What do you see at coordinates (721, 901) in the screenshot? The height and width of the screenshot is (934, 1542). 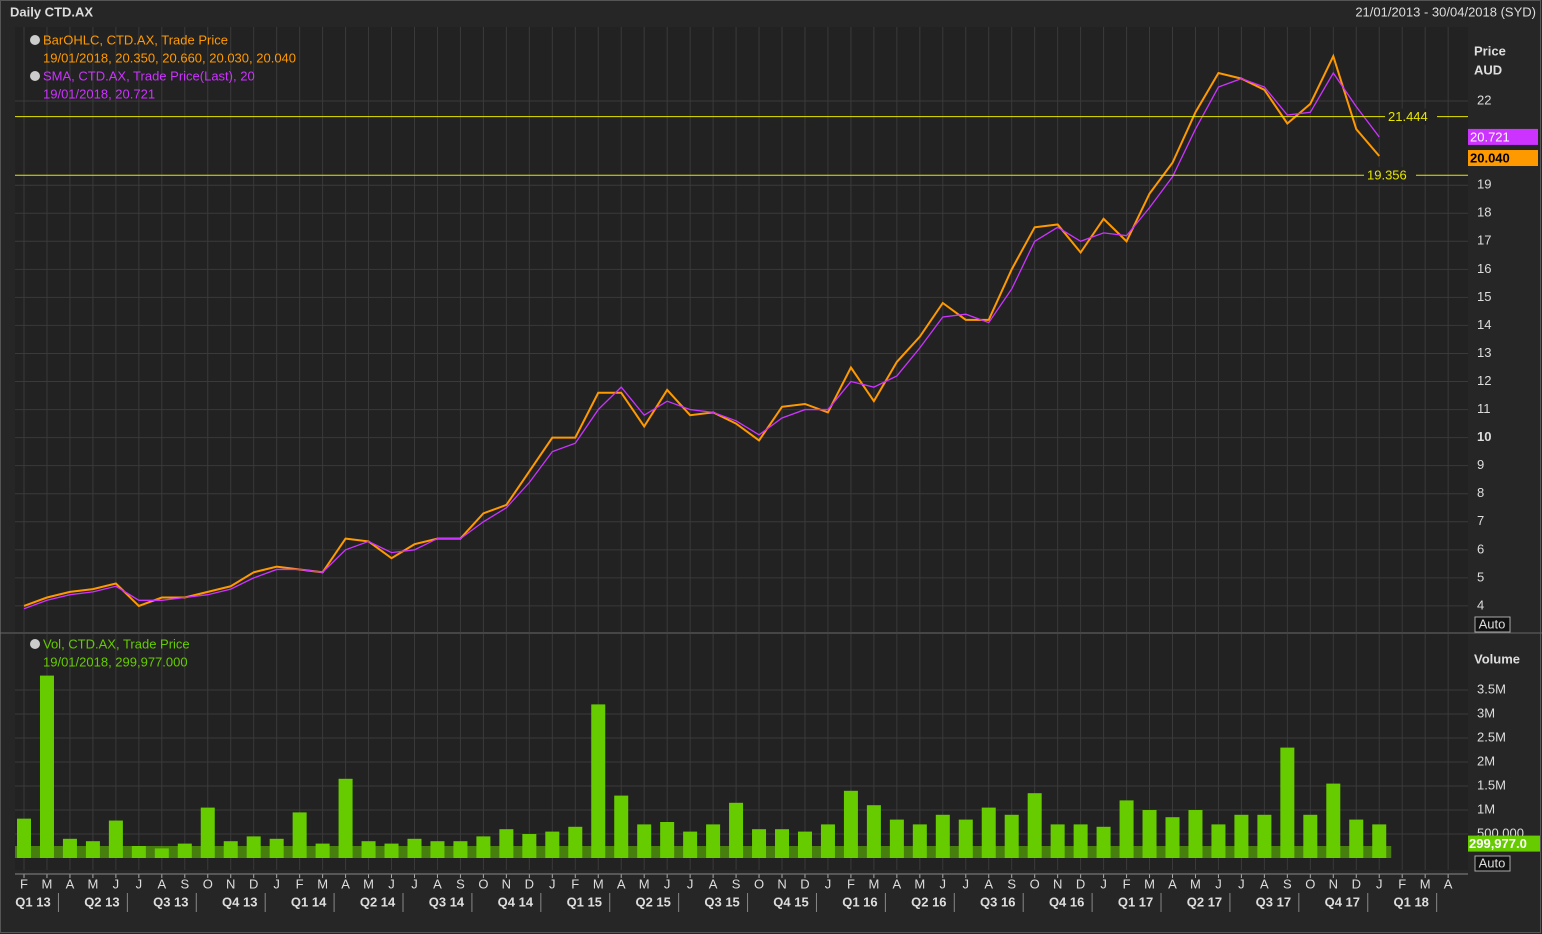 I see `quarter-label: Q3 15` at bounding box center [721, 901].